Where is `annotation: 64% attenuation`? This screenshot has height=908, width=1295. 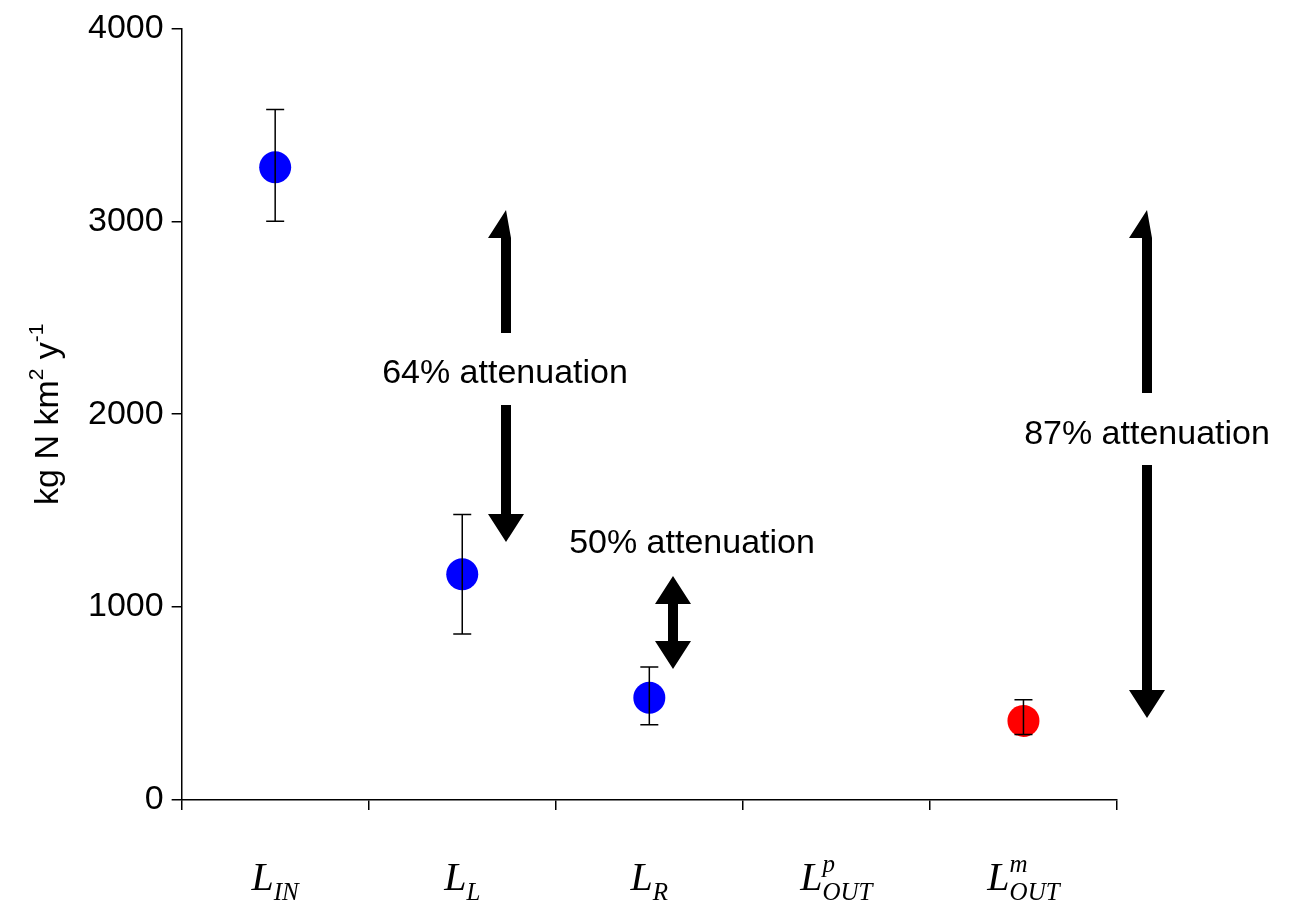 annotation: 64% attenuation is located at coordinates (505, 371).